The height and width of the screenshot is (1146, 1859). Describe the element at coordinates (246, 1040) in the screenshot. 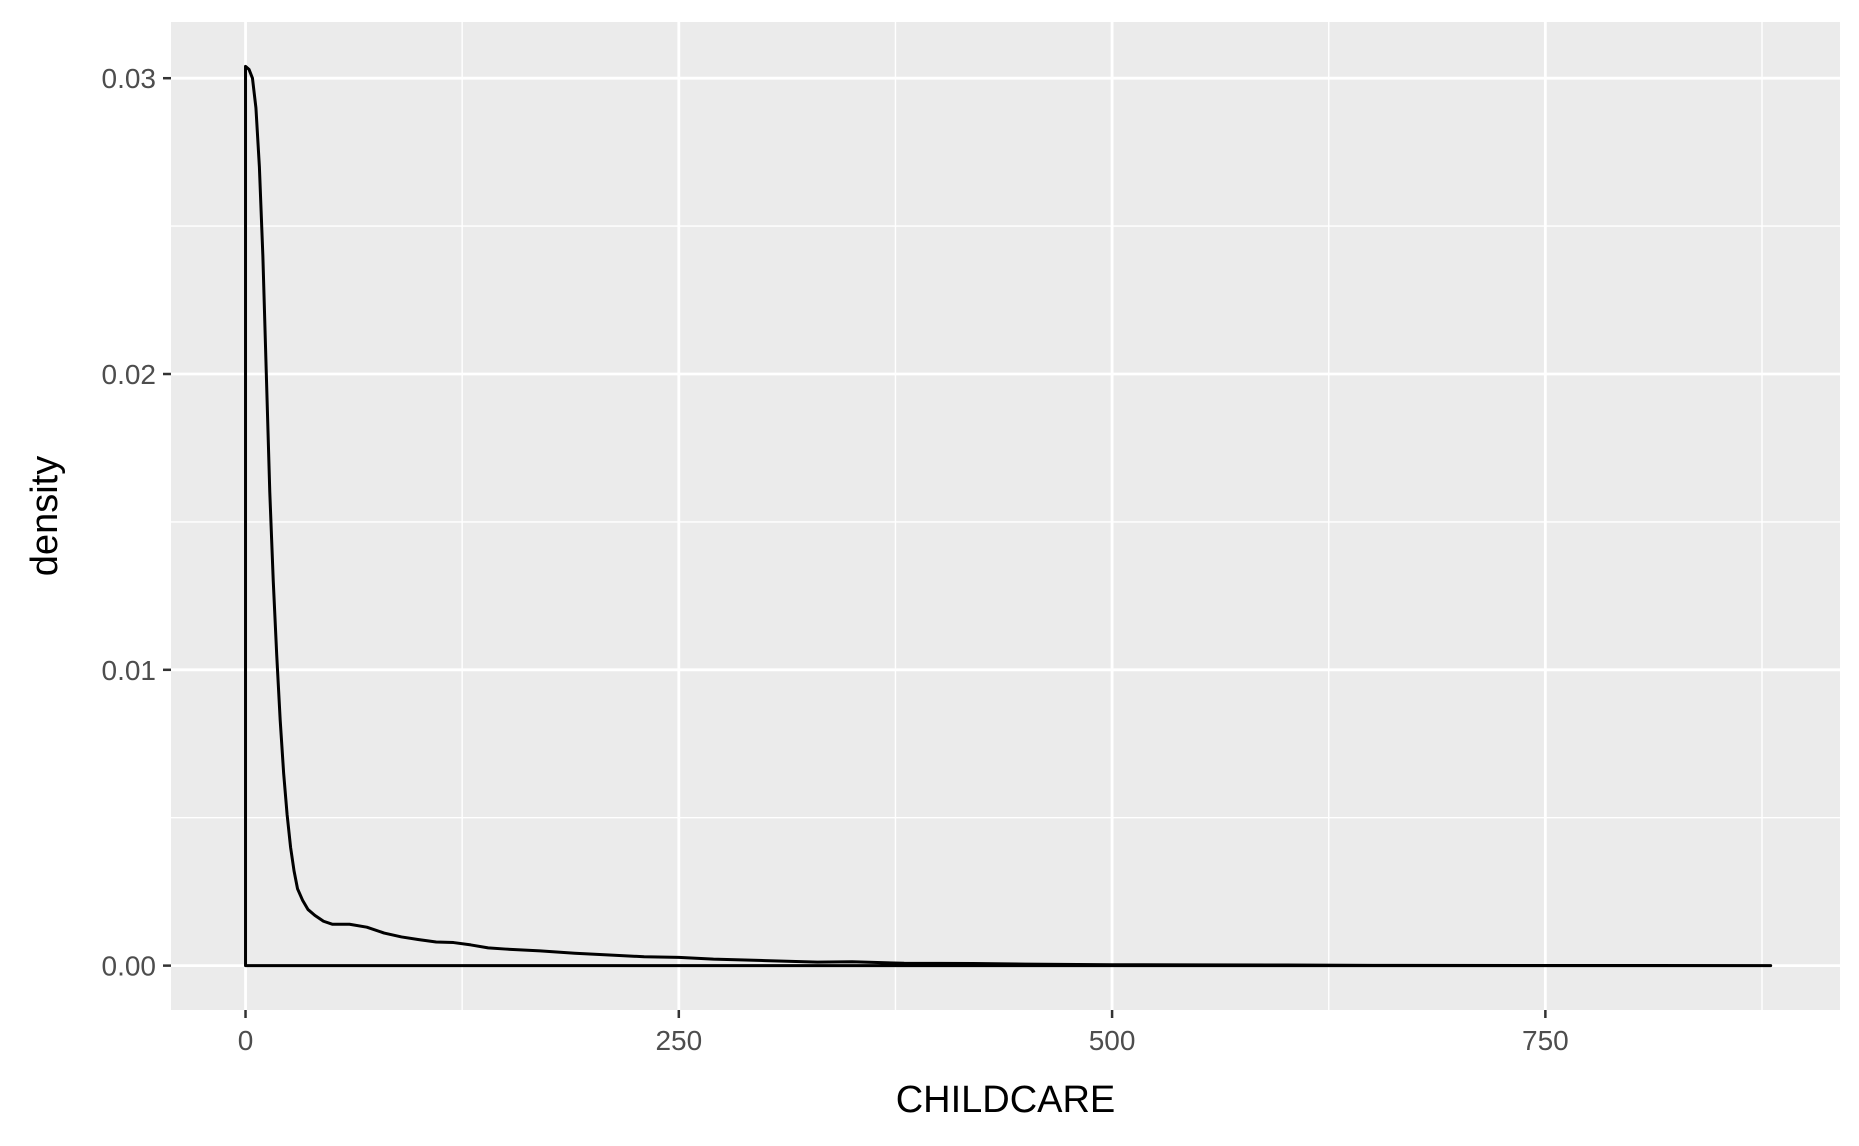

I see `x-tick-label: 0` at that location.